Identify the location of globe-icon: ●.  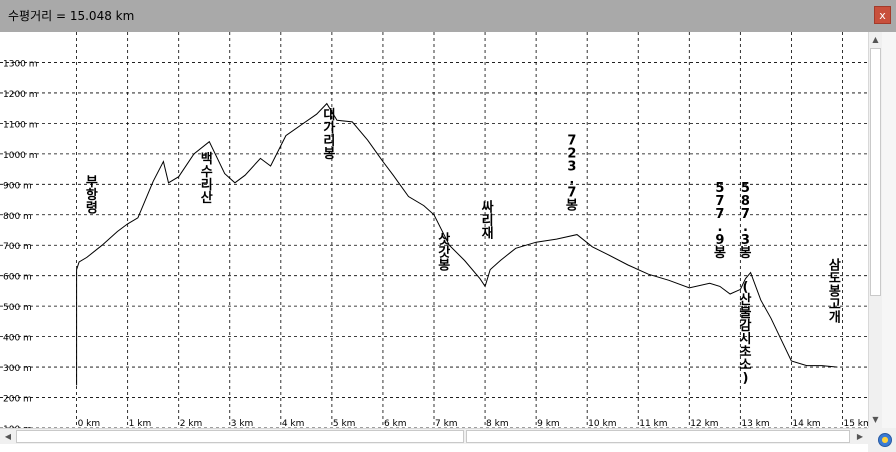
(885, 440).